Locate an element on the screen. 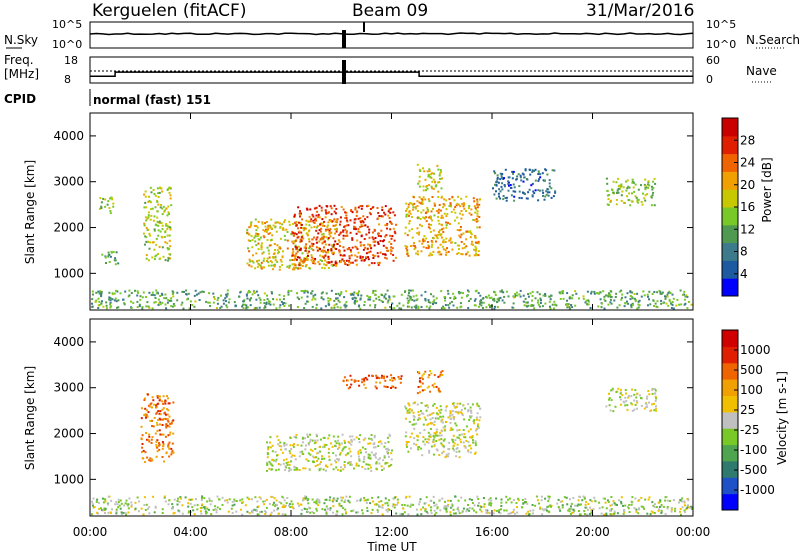 The height and width of the screenshot is (554, 800). power-colorbar-label: Power [dB] is located at coordinates (767, 189).